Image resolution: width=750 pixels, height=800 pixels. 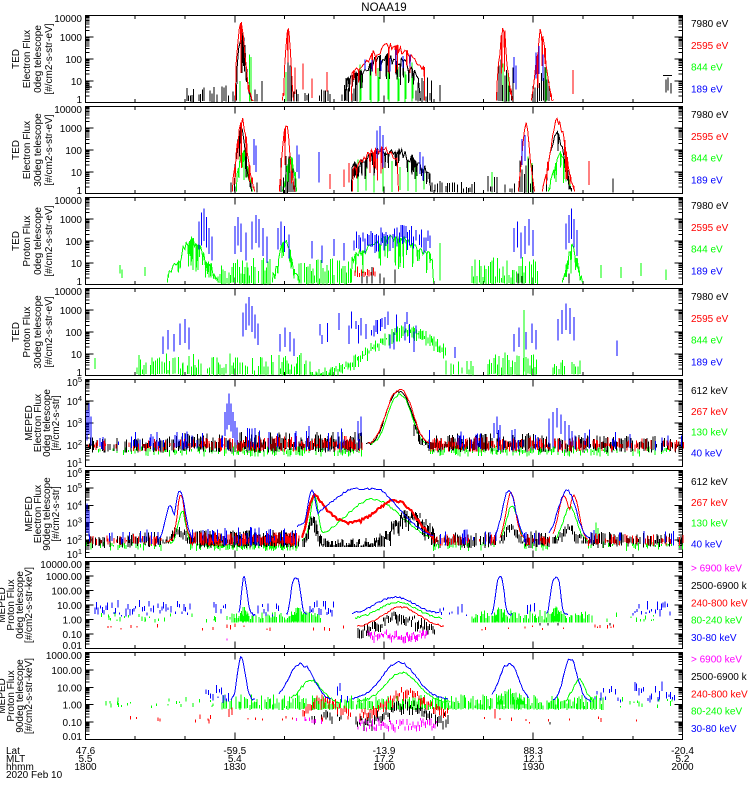 What do you see at coordinates (533, 767) in the screenshot?
I see `svg-text: 1930` at bounding box center [533, 767].